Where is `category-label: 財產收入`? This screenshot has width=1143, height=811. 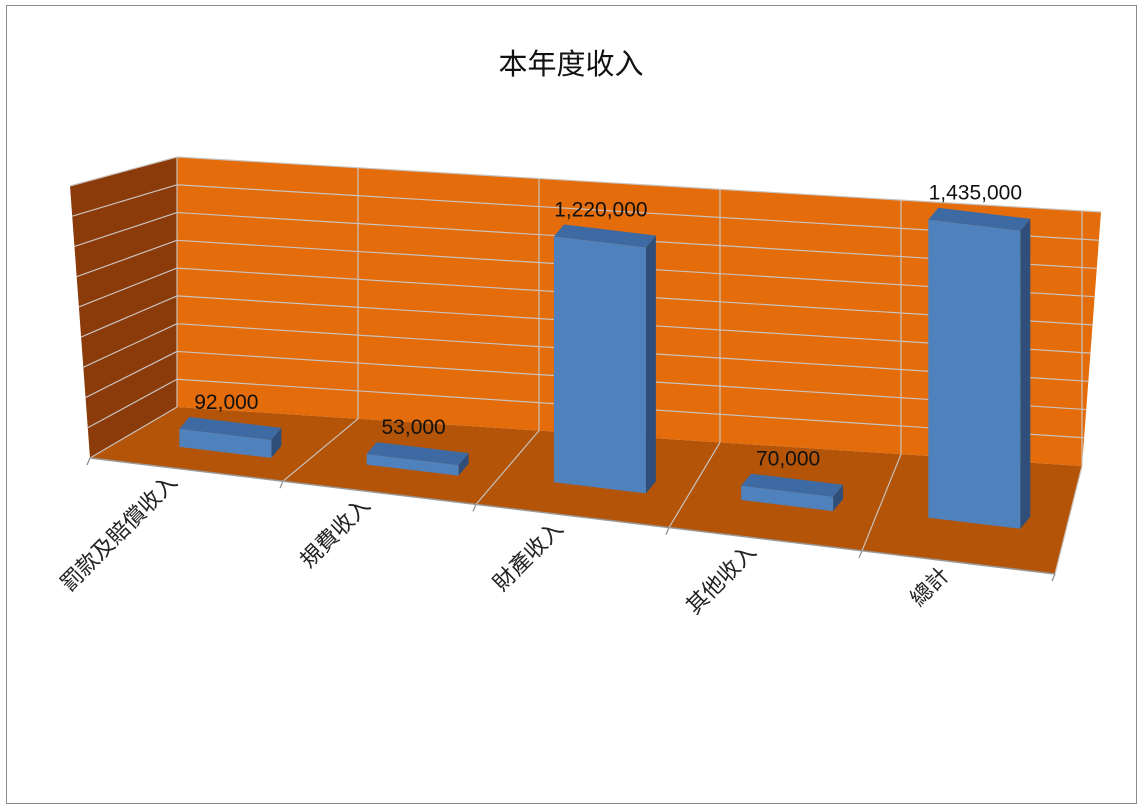 category-label: 財產收入 is located at coordinates (529, 557).